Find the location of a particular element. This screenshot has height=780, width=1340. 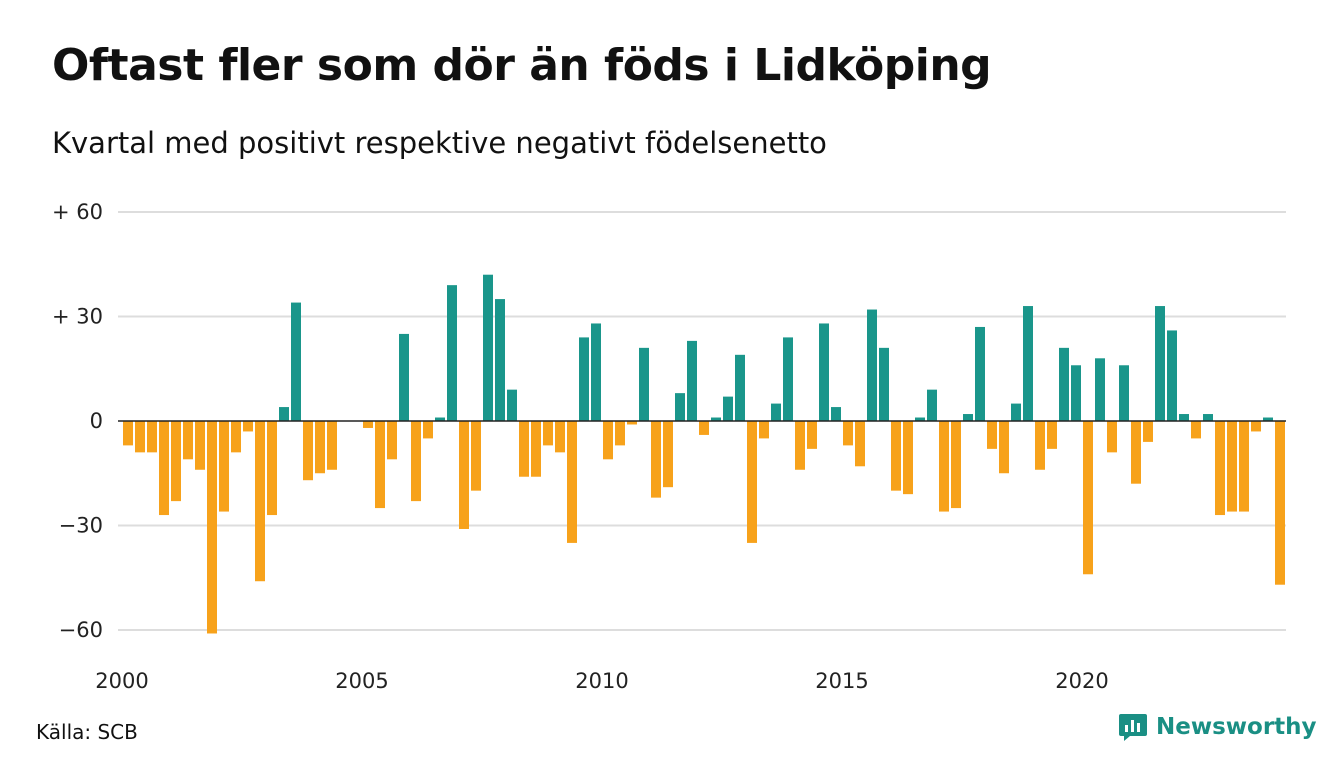

newsworthy-logo: Newsworthy is located at coordinates (1217, 727).